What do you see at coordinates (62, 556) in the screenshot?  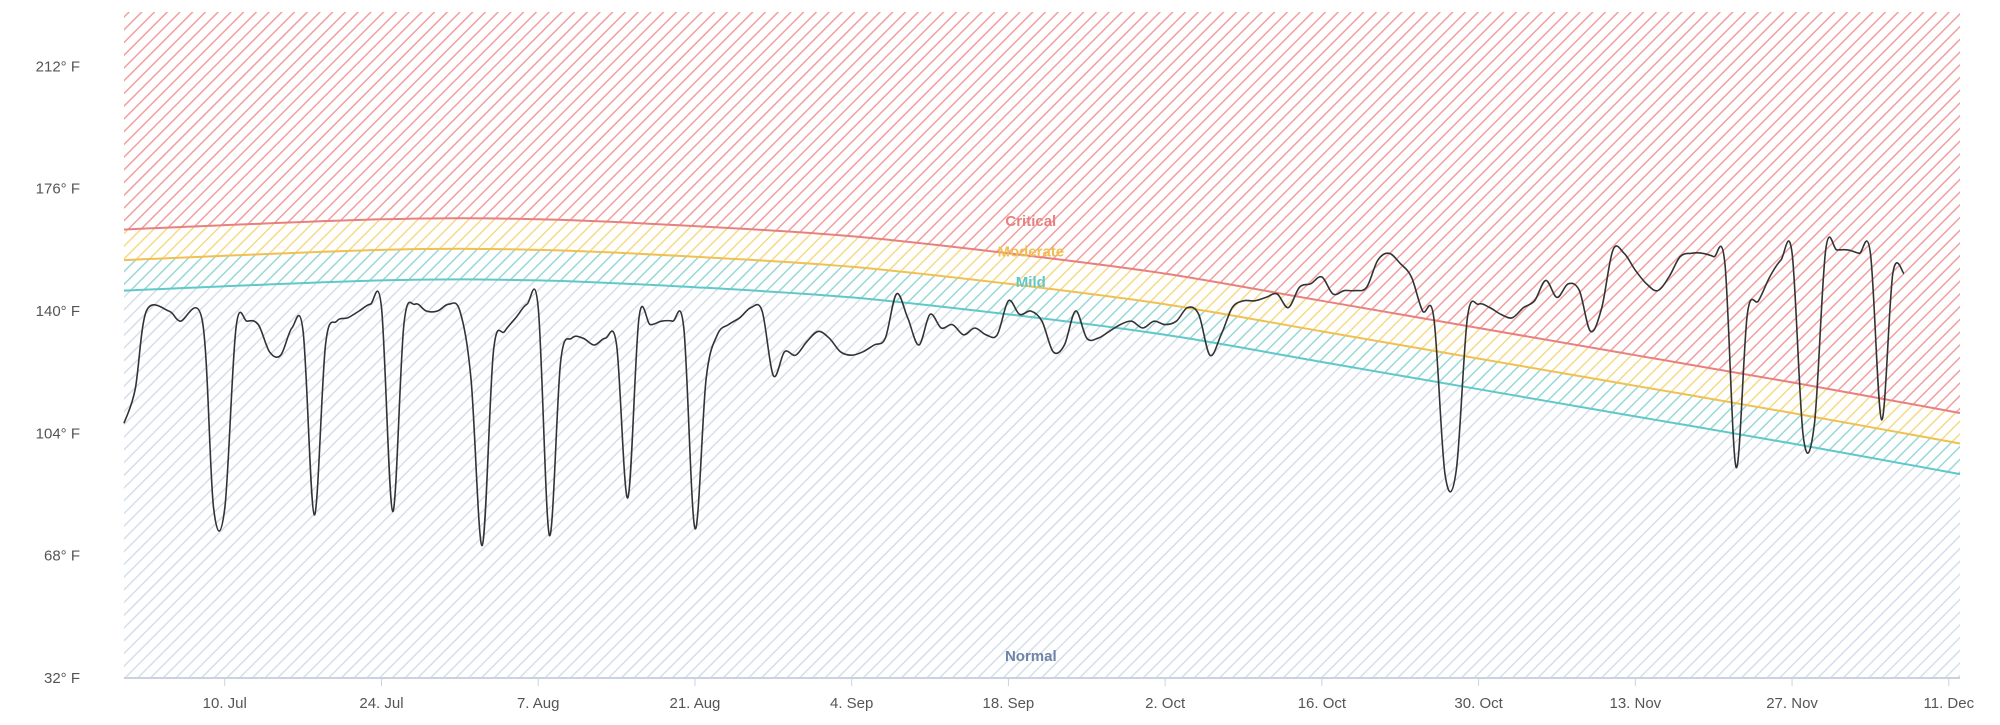 I see `y-tick-label: 68° F` at bounding box center [62, 556].